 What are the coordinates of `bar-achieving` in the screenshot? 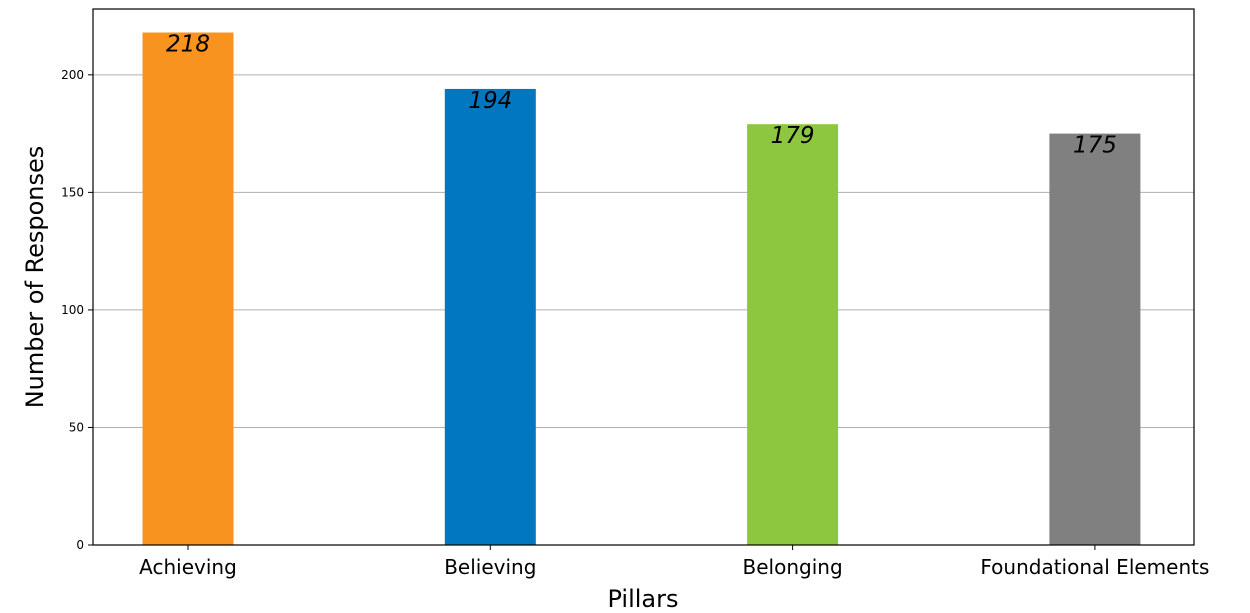 It's located at (188, 288).